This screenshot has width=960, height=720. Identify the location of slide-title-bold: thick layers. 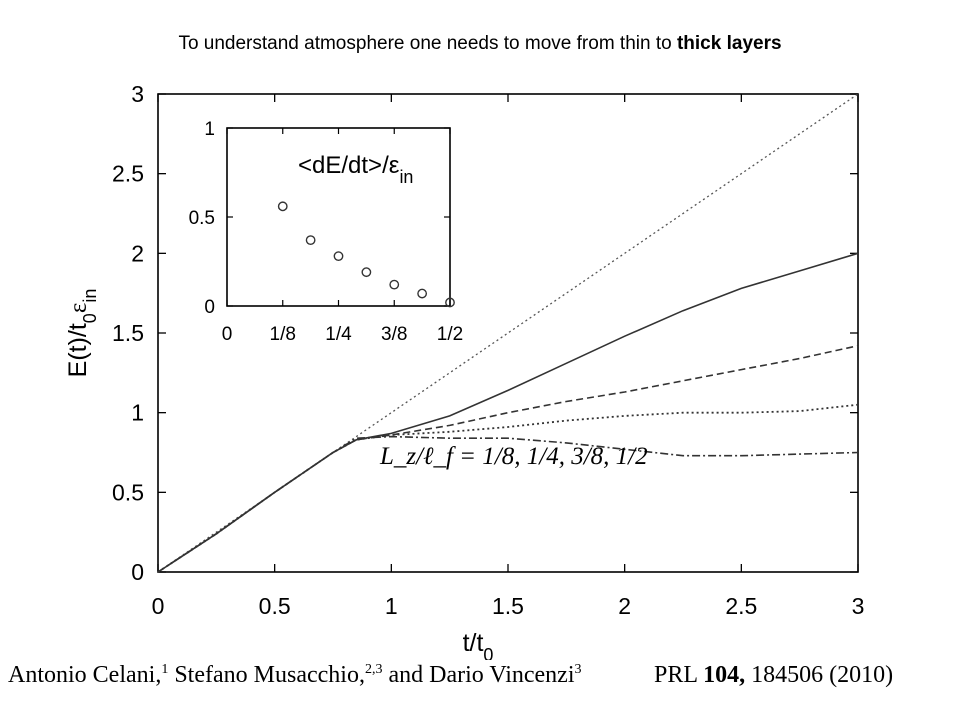
(729, 43).